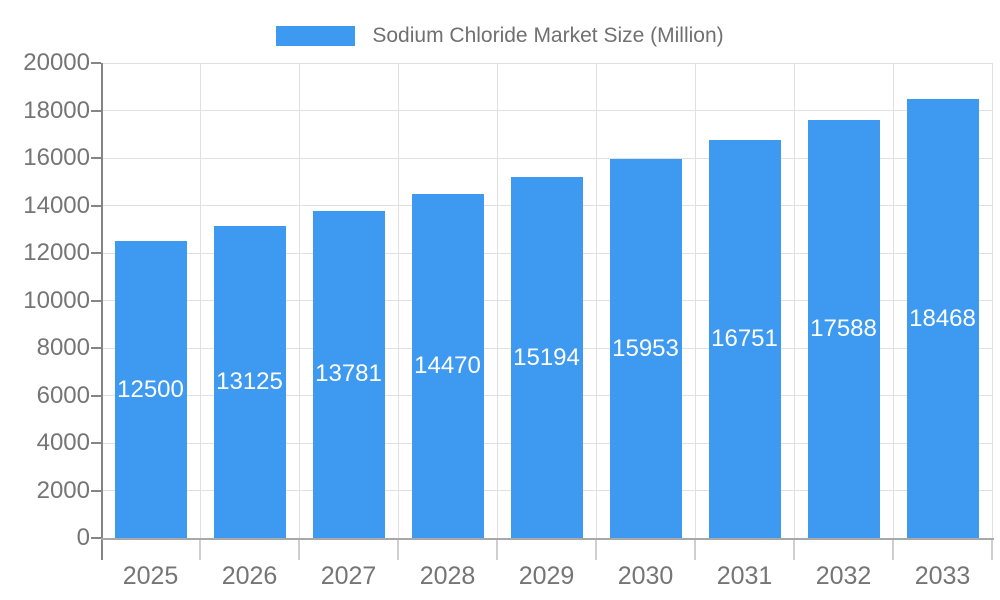 The height and width of the screenshot is (600, 1000). What do you see at coordinates (150, 576) in the screenshot?
I see `x-axis-label: 2025` at bounding box center [150, 576].